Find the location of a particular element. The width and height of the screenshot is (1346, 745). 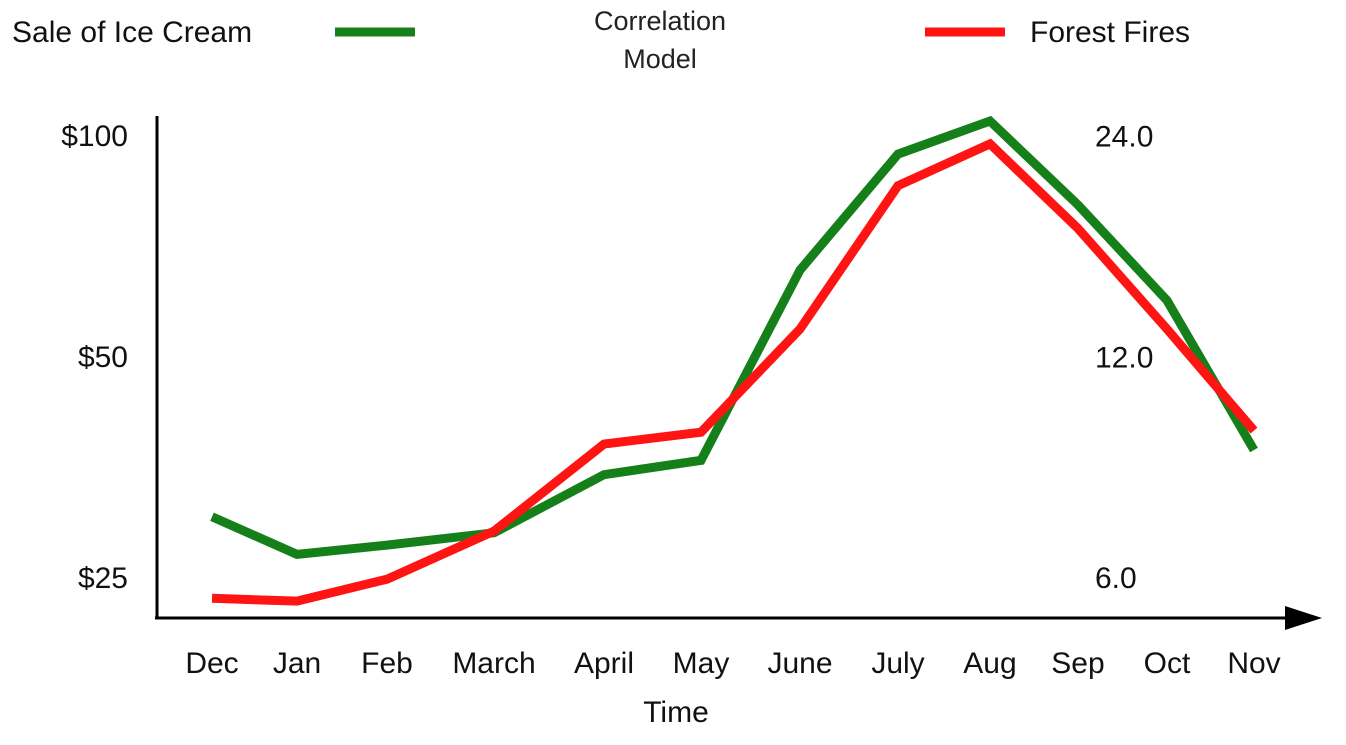

x-tick-label: Feb is located at coordinates (387, 663).